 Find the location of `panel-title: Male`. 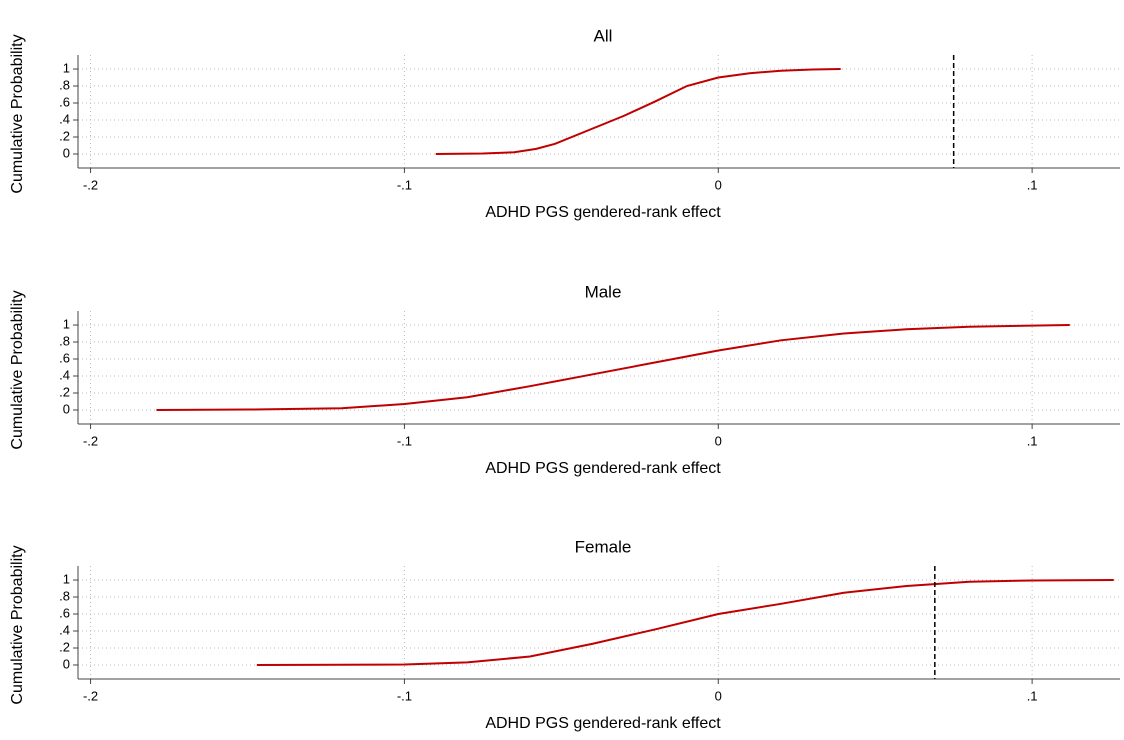

panel-title: Male is located at coordinates (603, 291).